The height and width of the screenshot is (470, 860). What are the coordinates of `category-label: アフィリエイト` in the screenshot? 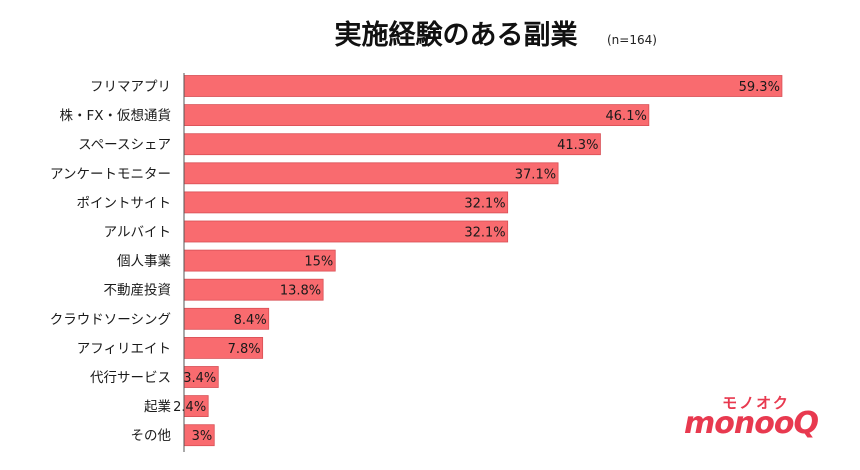 It's located at (124, 349).